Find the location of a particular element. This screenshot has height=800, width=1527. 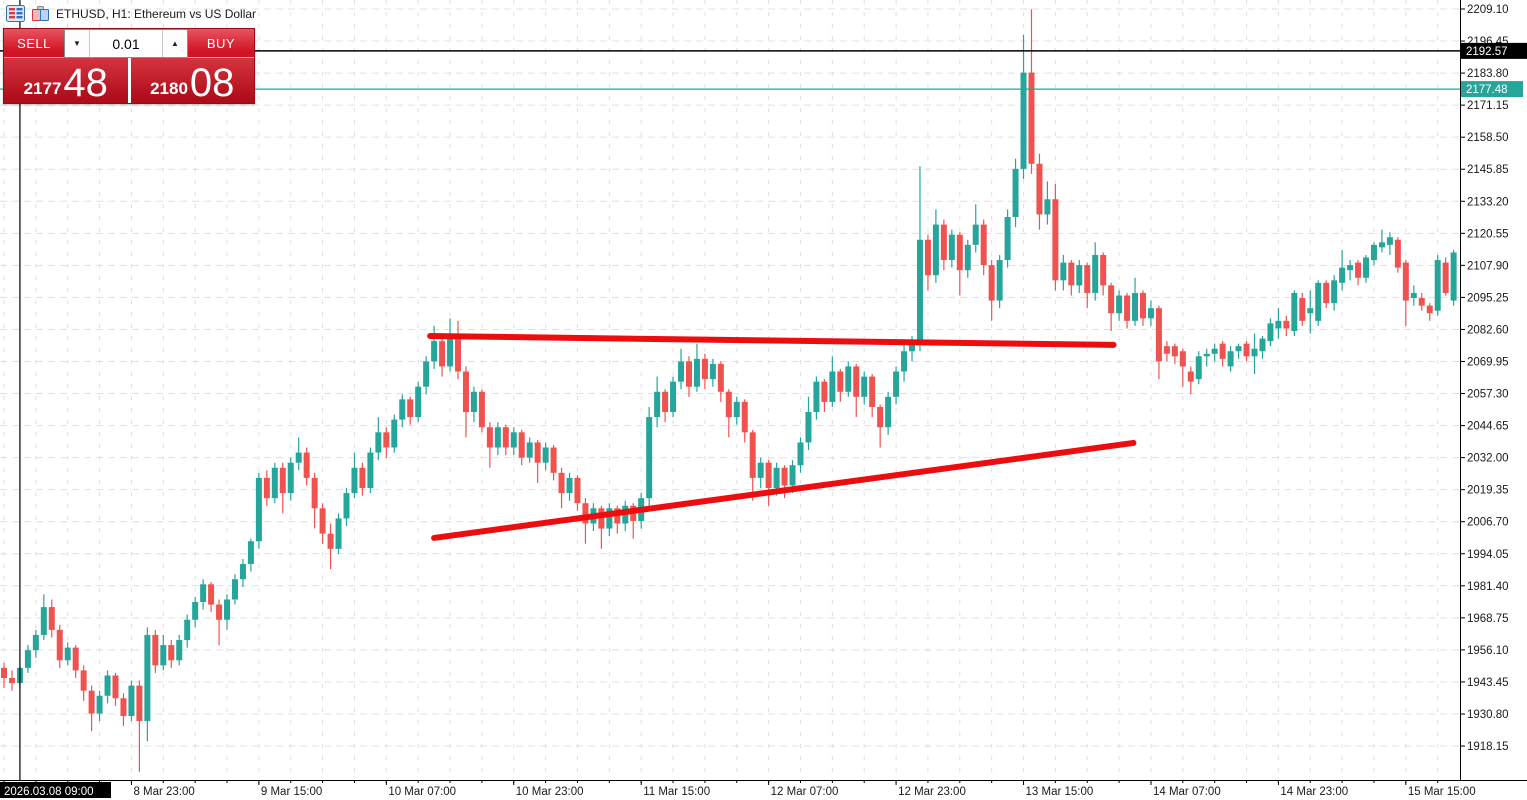

volume-increase-button: ▲ is located at coordinates (174, 43).